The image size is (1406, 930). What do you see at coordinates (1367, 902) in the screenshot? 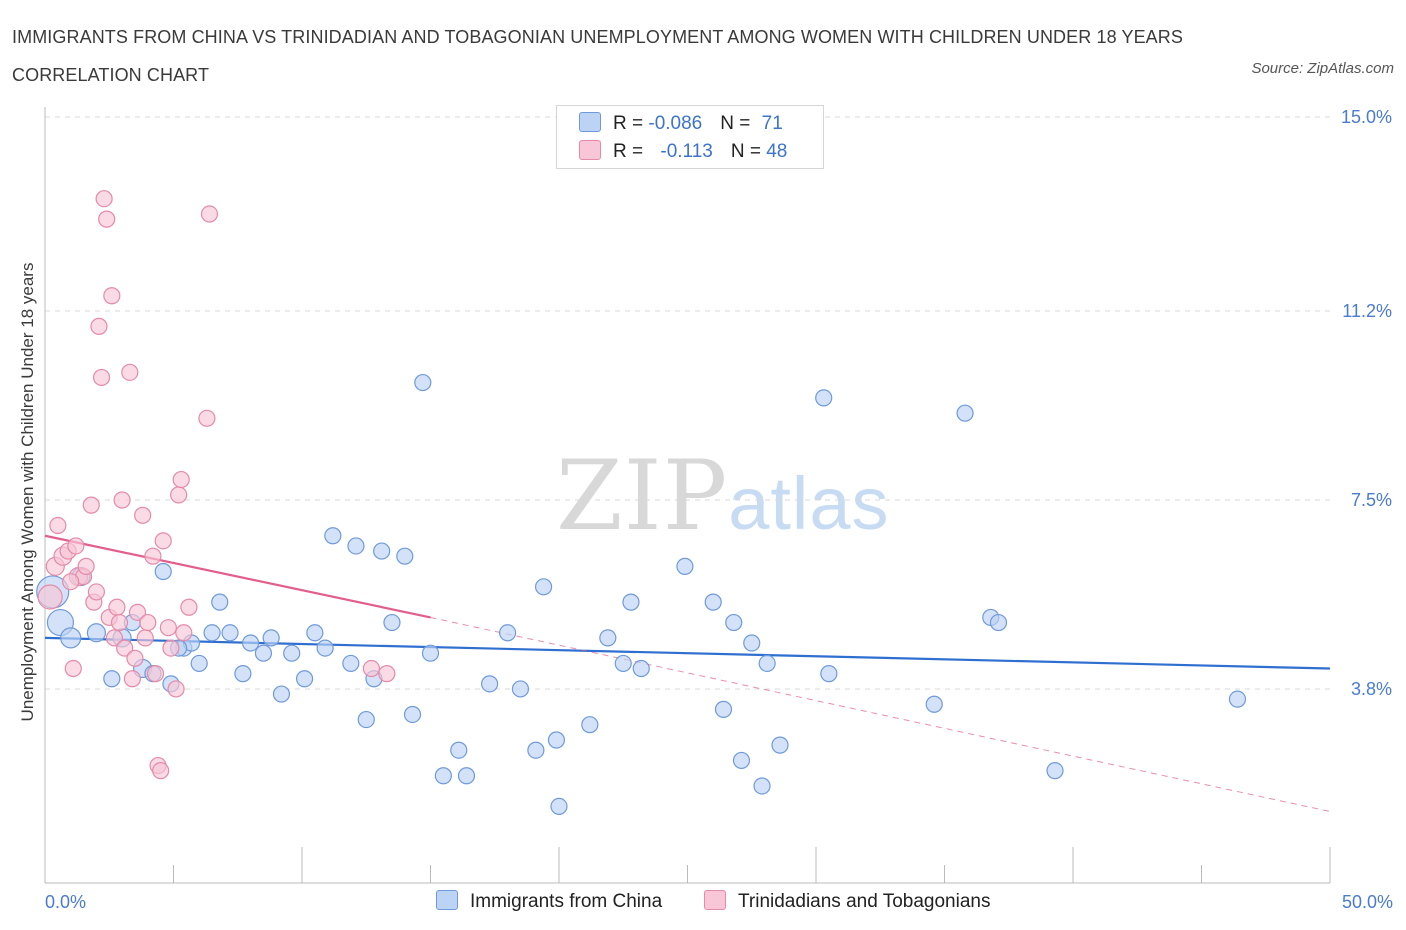
I see `x-tick-label: 50.0%` at bounding box center [1367, 902].